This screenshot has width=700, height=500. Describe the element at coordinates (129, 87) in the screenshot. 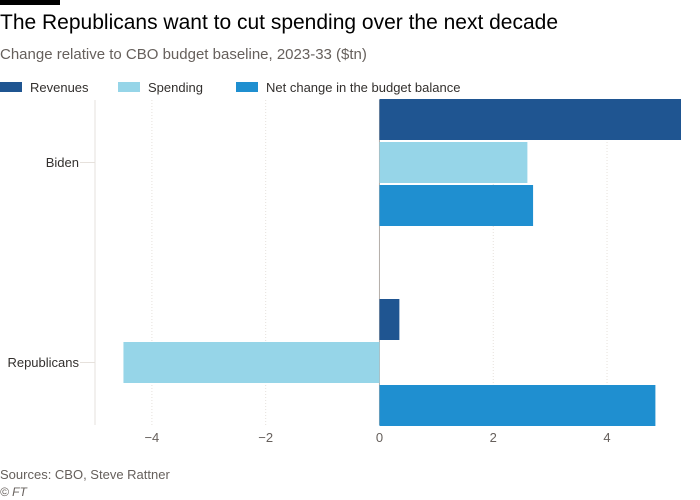

I see `legend-swatch-spending` at that location.